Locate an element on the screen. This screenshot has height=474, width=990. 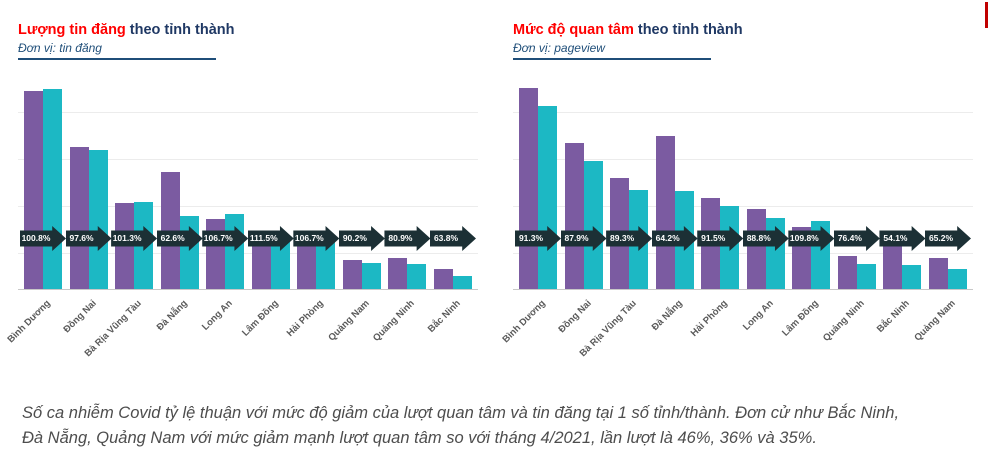
ratio-arrow-label: 76.4% is located at coordinates (856, 238).